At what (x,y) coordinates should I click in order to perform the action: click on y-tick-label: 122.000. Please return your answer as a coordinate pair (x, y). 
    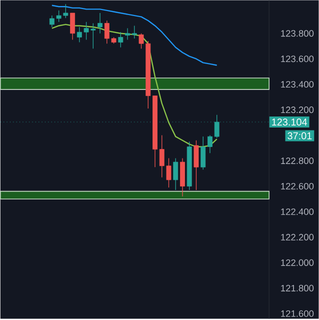
    Looking at the image, I should click on (297, 262).